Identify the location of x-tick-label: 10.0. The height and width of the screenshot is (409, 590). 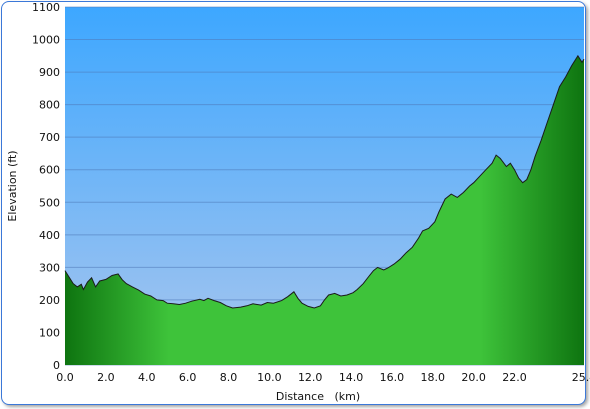
(269, 377).